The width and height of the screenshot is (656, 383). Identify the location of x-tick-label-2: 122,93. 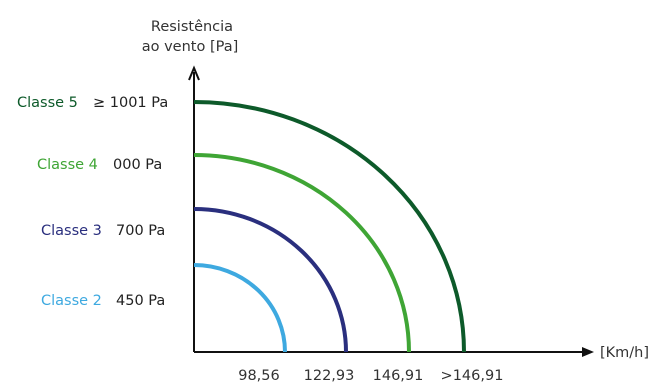
(329, 375).